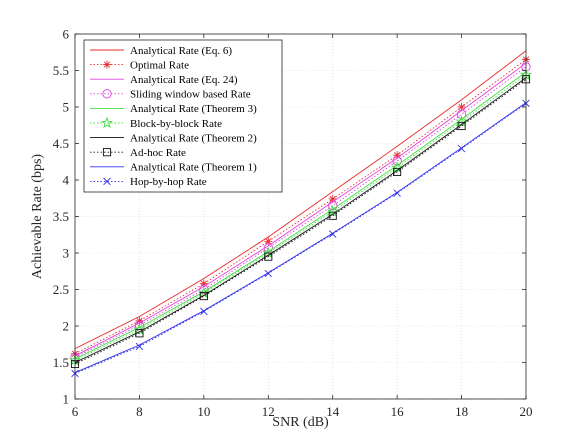 The height and width of the screenshot is (436, 581). I want to click on data-point-asterisk, so click(107, 64).